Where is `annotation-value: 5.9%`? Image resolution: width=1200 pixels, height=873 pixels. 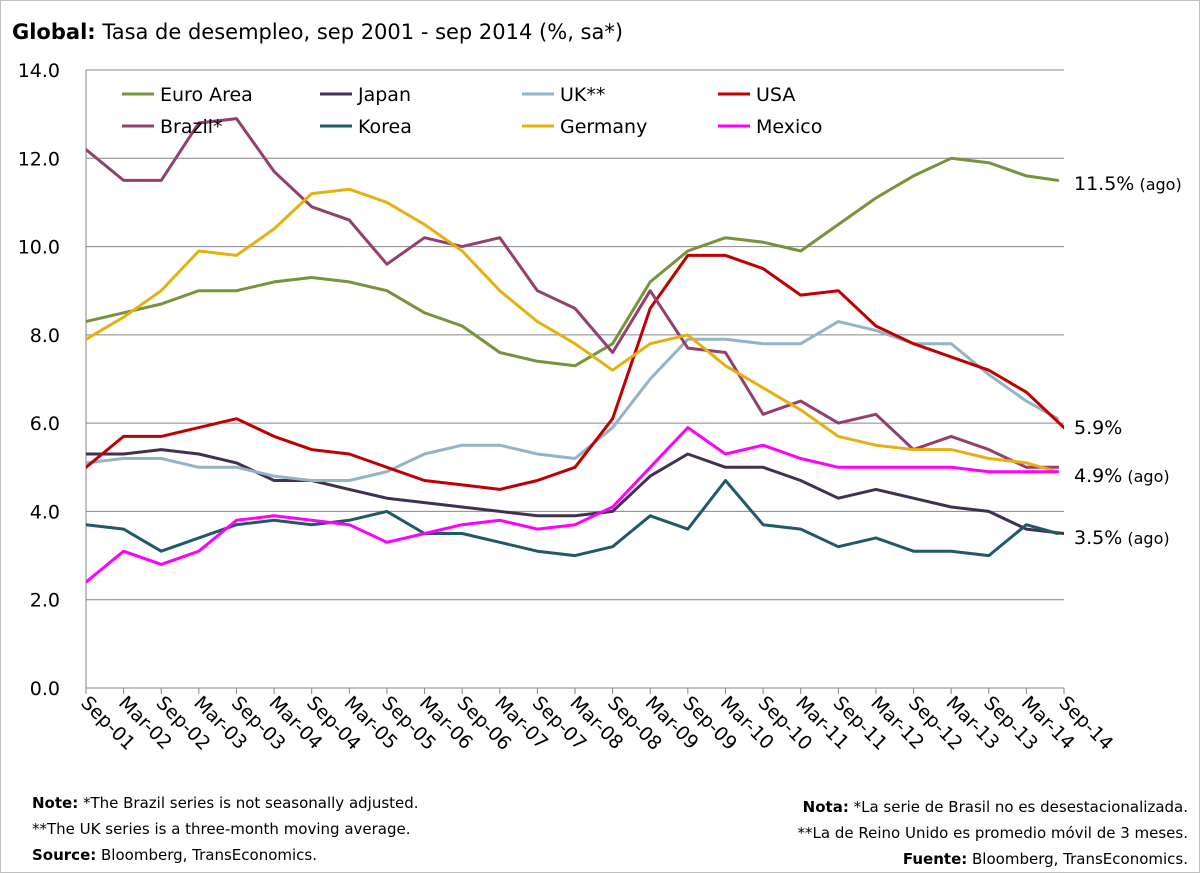 annotation-value: 5.9% is located at coordinates (1098, 428).